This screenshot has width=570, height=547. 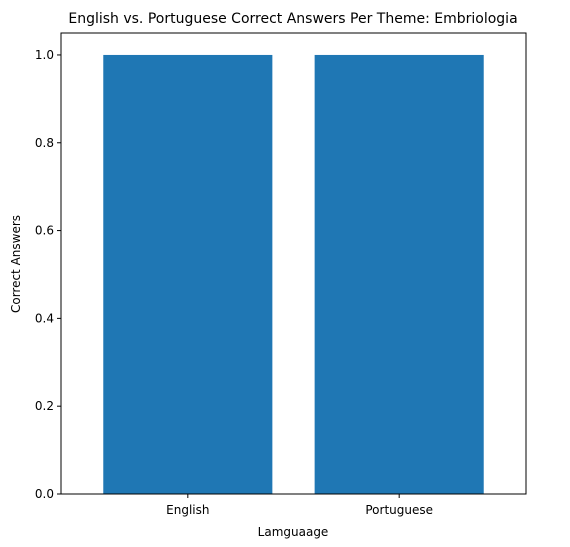 What do you see at coordinates (44, 494) in the screenshot?
I see `y-tick-label: 0.0` at bounding box center [44, 494].